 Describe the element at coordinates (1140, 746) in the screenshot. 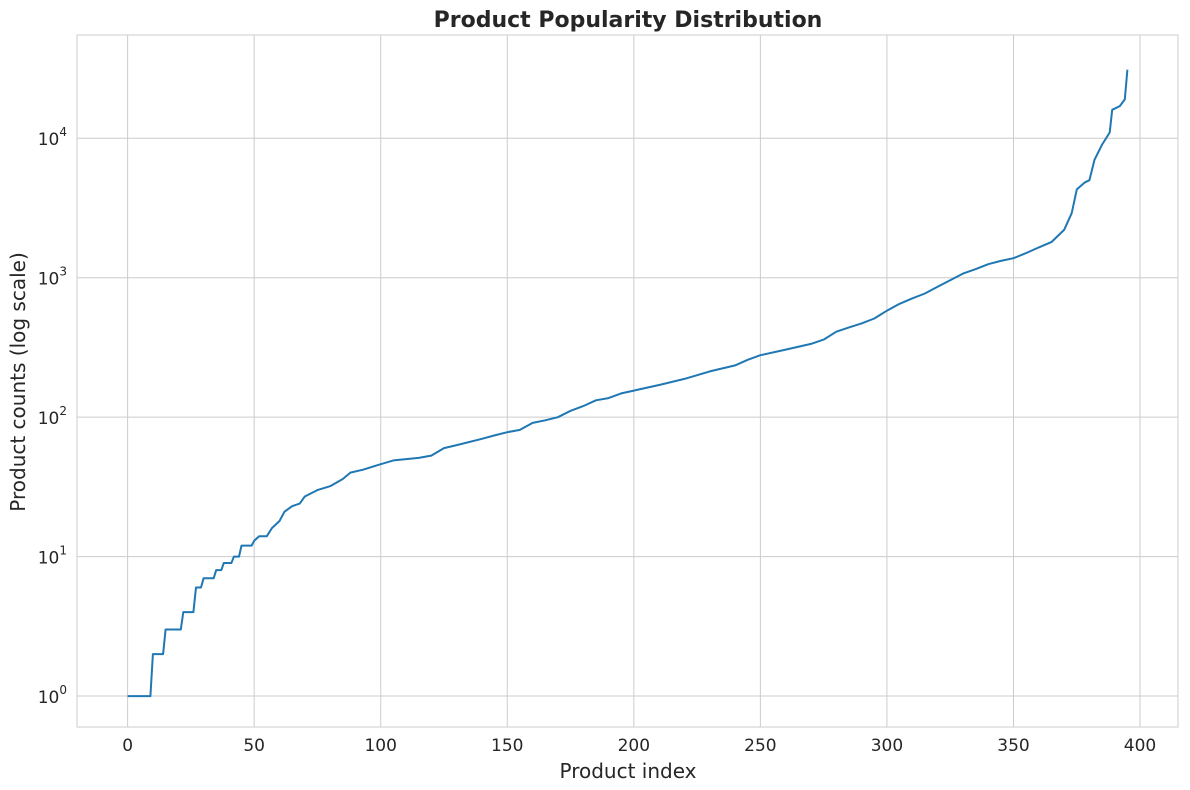

I see `x-tick-label: 400` at that location.